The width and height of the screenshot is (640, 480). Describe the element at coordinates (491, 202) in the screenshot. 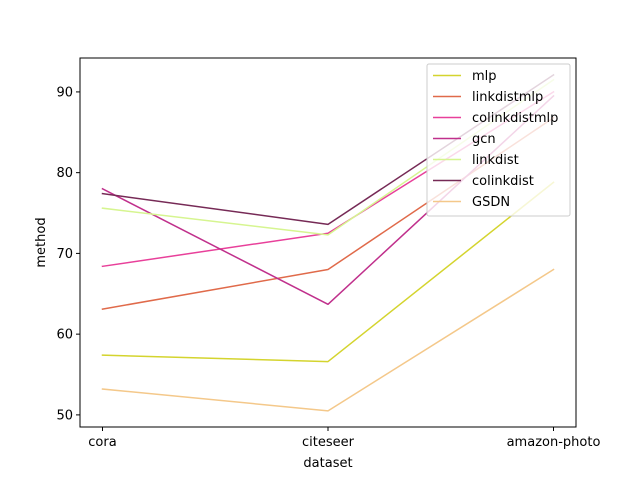

I see `legend-label: GSDN` at that location.